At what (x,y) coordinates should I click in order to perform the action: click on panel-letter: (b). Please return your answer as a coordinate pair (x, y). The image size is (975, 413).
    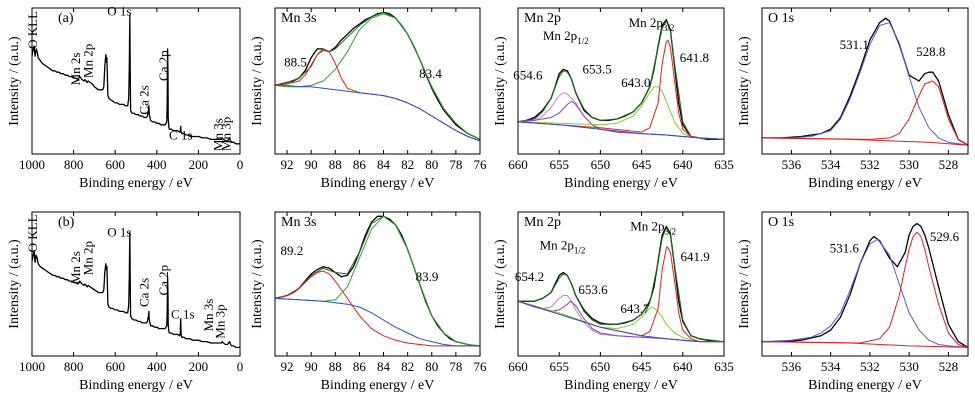
    Looking at the image, I should click on (66, 222).